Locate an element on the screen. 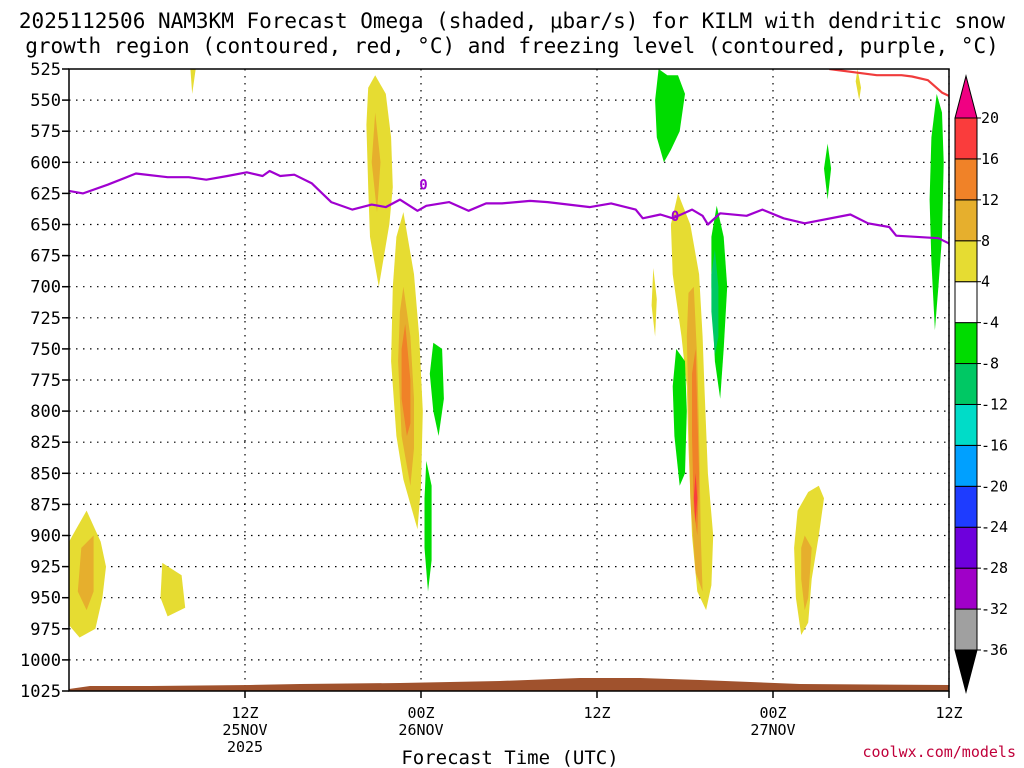 This screenshot has height=768, width=1024. colorbar-label-10: 8 is located at coordinates (985, 241).